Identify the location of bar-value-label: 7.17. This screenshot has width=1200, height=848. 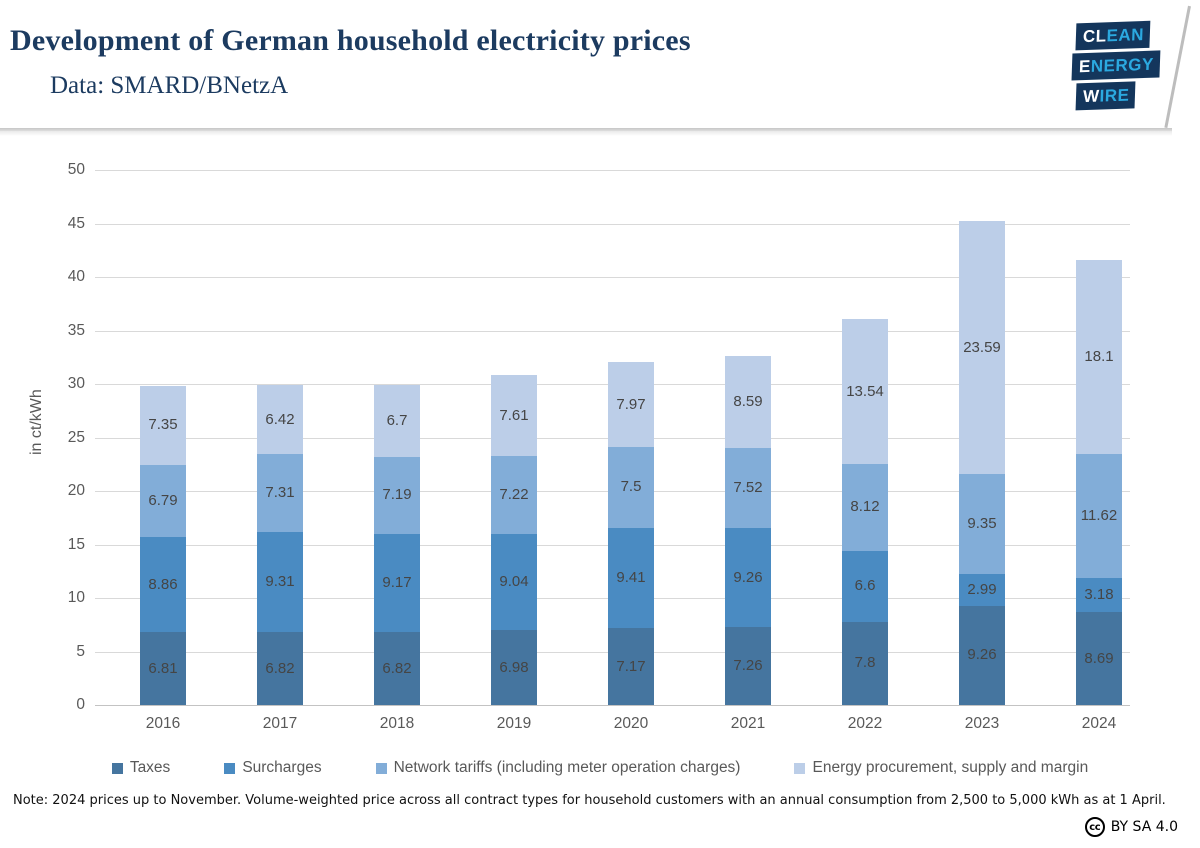
(631, 666).